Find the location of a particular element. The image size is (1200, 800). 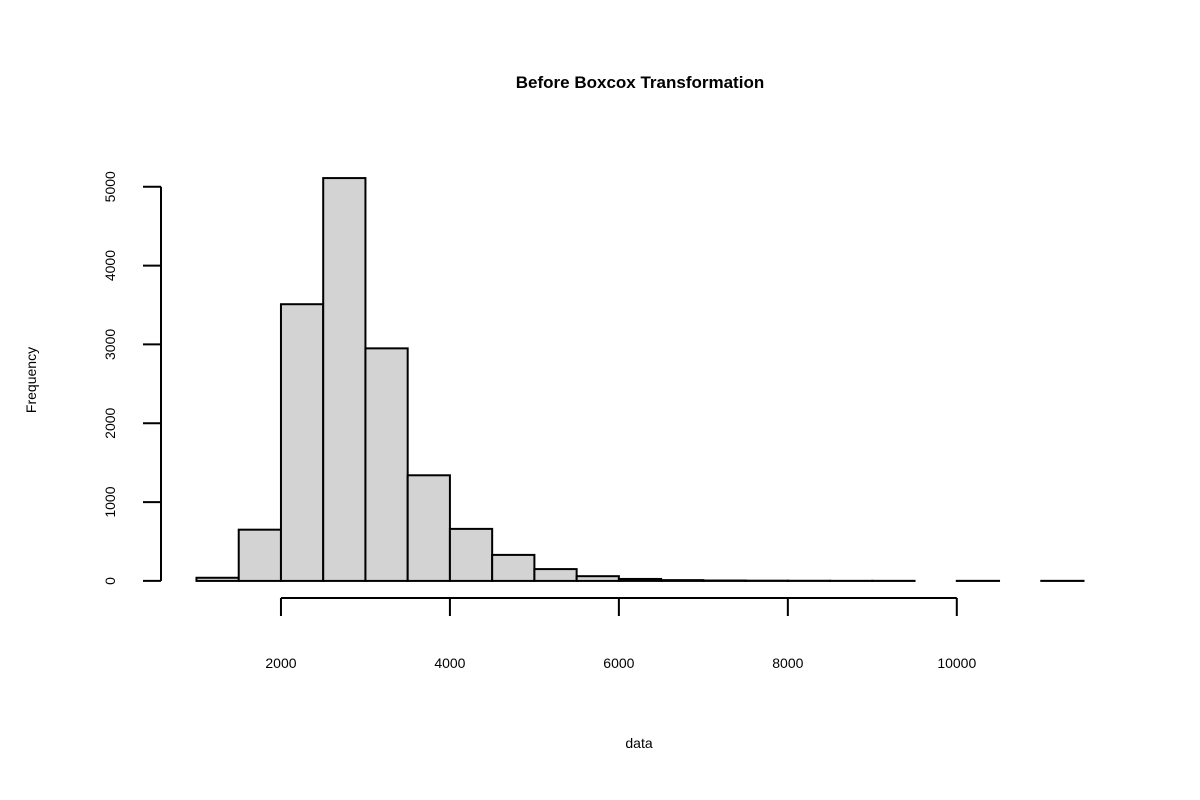

x-tick-label: 2000 is located at coordinates (280, 663).